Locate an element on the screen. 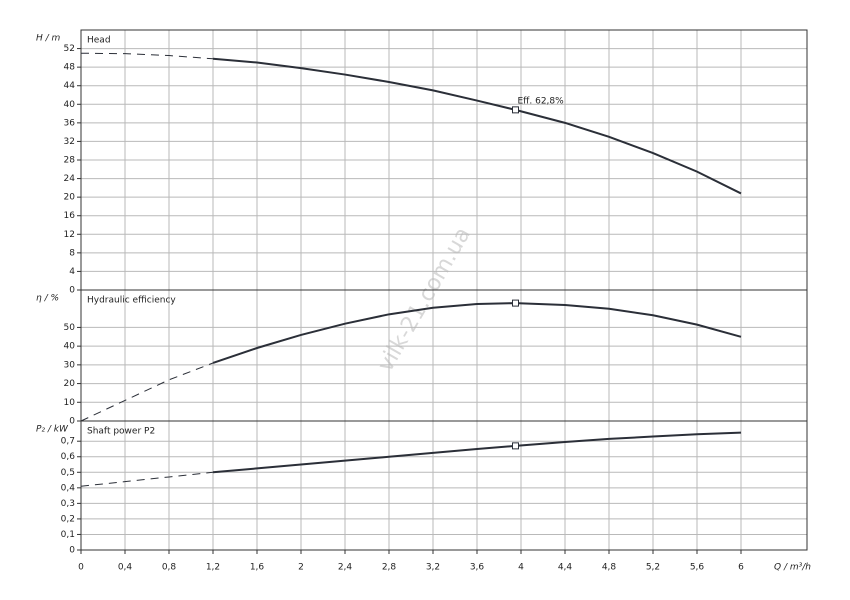  y-tick-label: 0,7 is located at coordinates (68, 442).